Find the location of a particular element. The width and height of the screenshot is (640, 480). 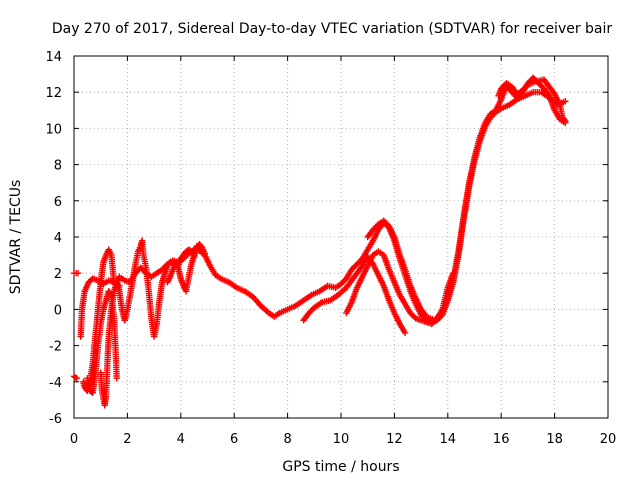

y-tick-label: 10 is located at coordinates (53, 129).